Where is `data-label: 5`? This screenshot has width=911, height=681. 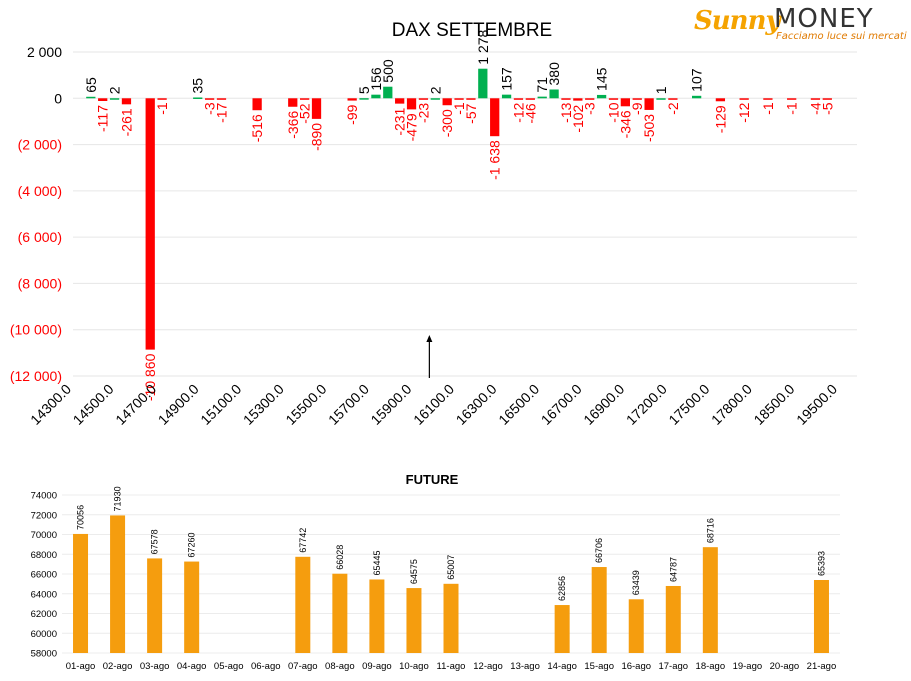 data-label: 5 is located at coordinates (364, 90).